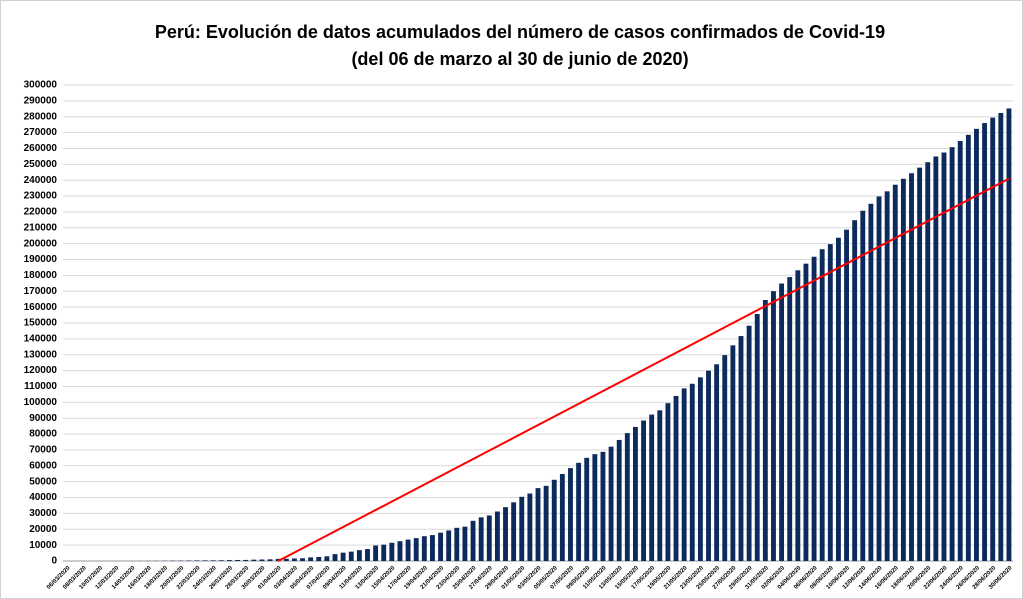  Describe the element at coordinates (43, 450) in the screenshot. I see `y-tick-label: 70000` at that location.